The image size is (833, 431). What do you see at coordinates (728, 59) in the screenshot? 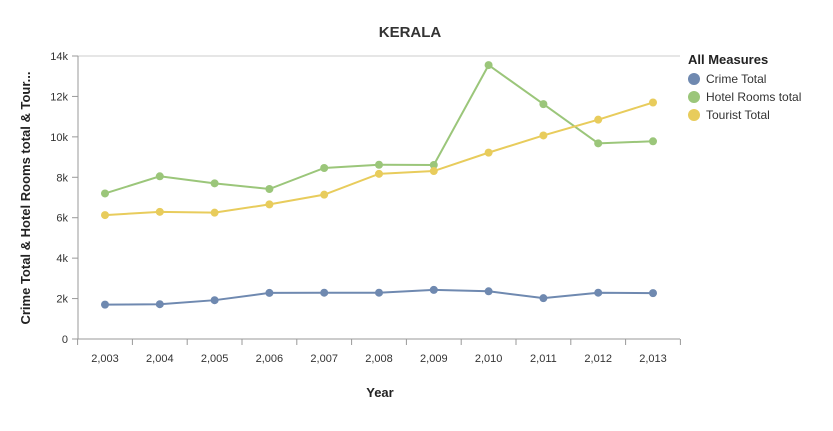
I see `legend-title: All Measures` at bounding box center [728, 59].